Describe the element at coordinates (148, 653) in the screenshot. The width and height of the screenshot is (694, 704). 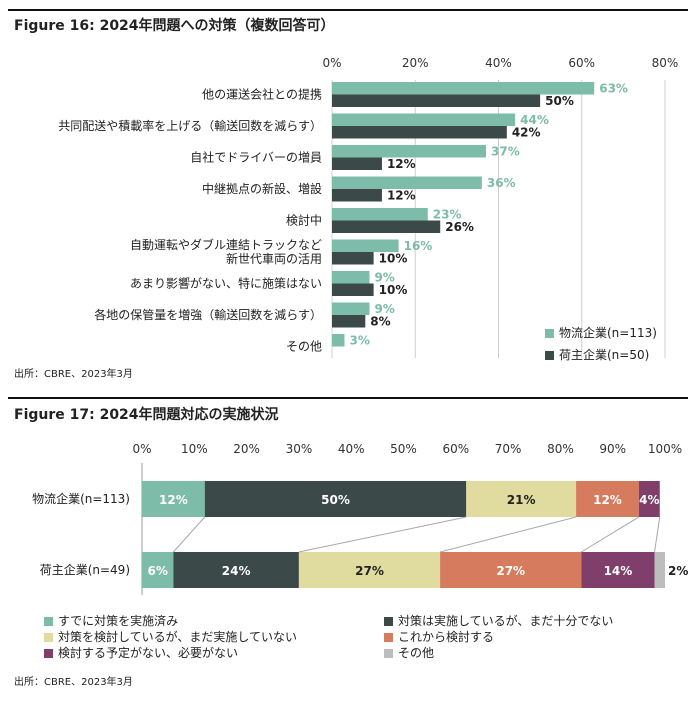
I see `legend-label-no-plan: 検討する予定がない、必要がない` at that location.